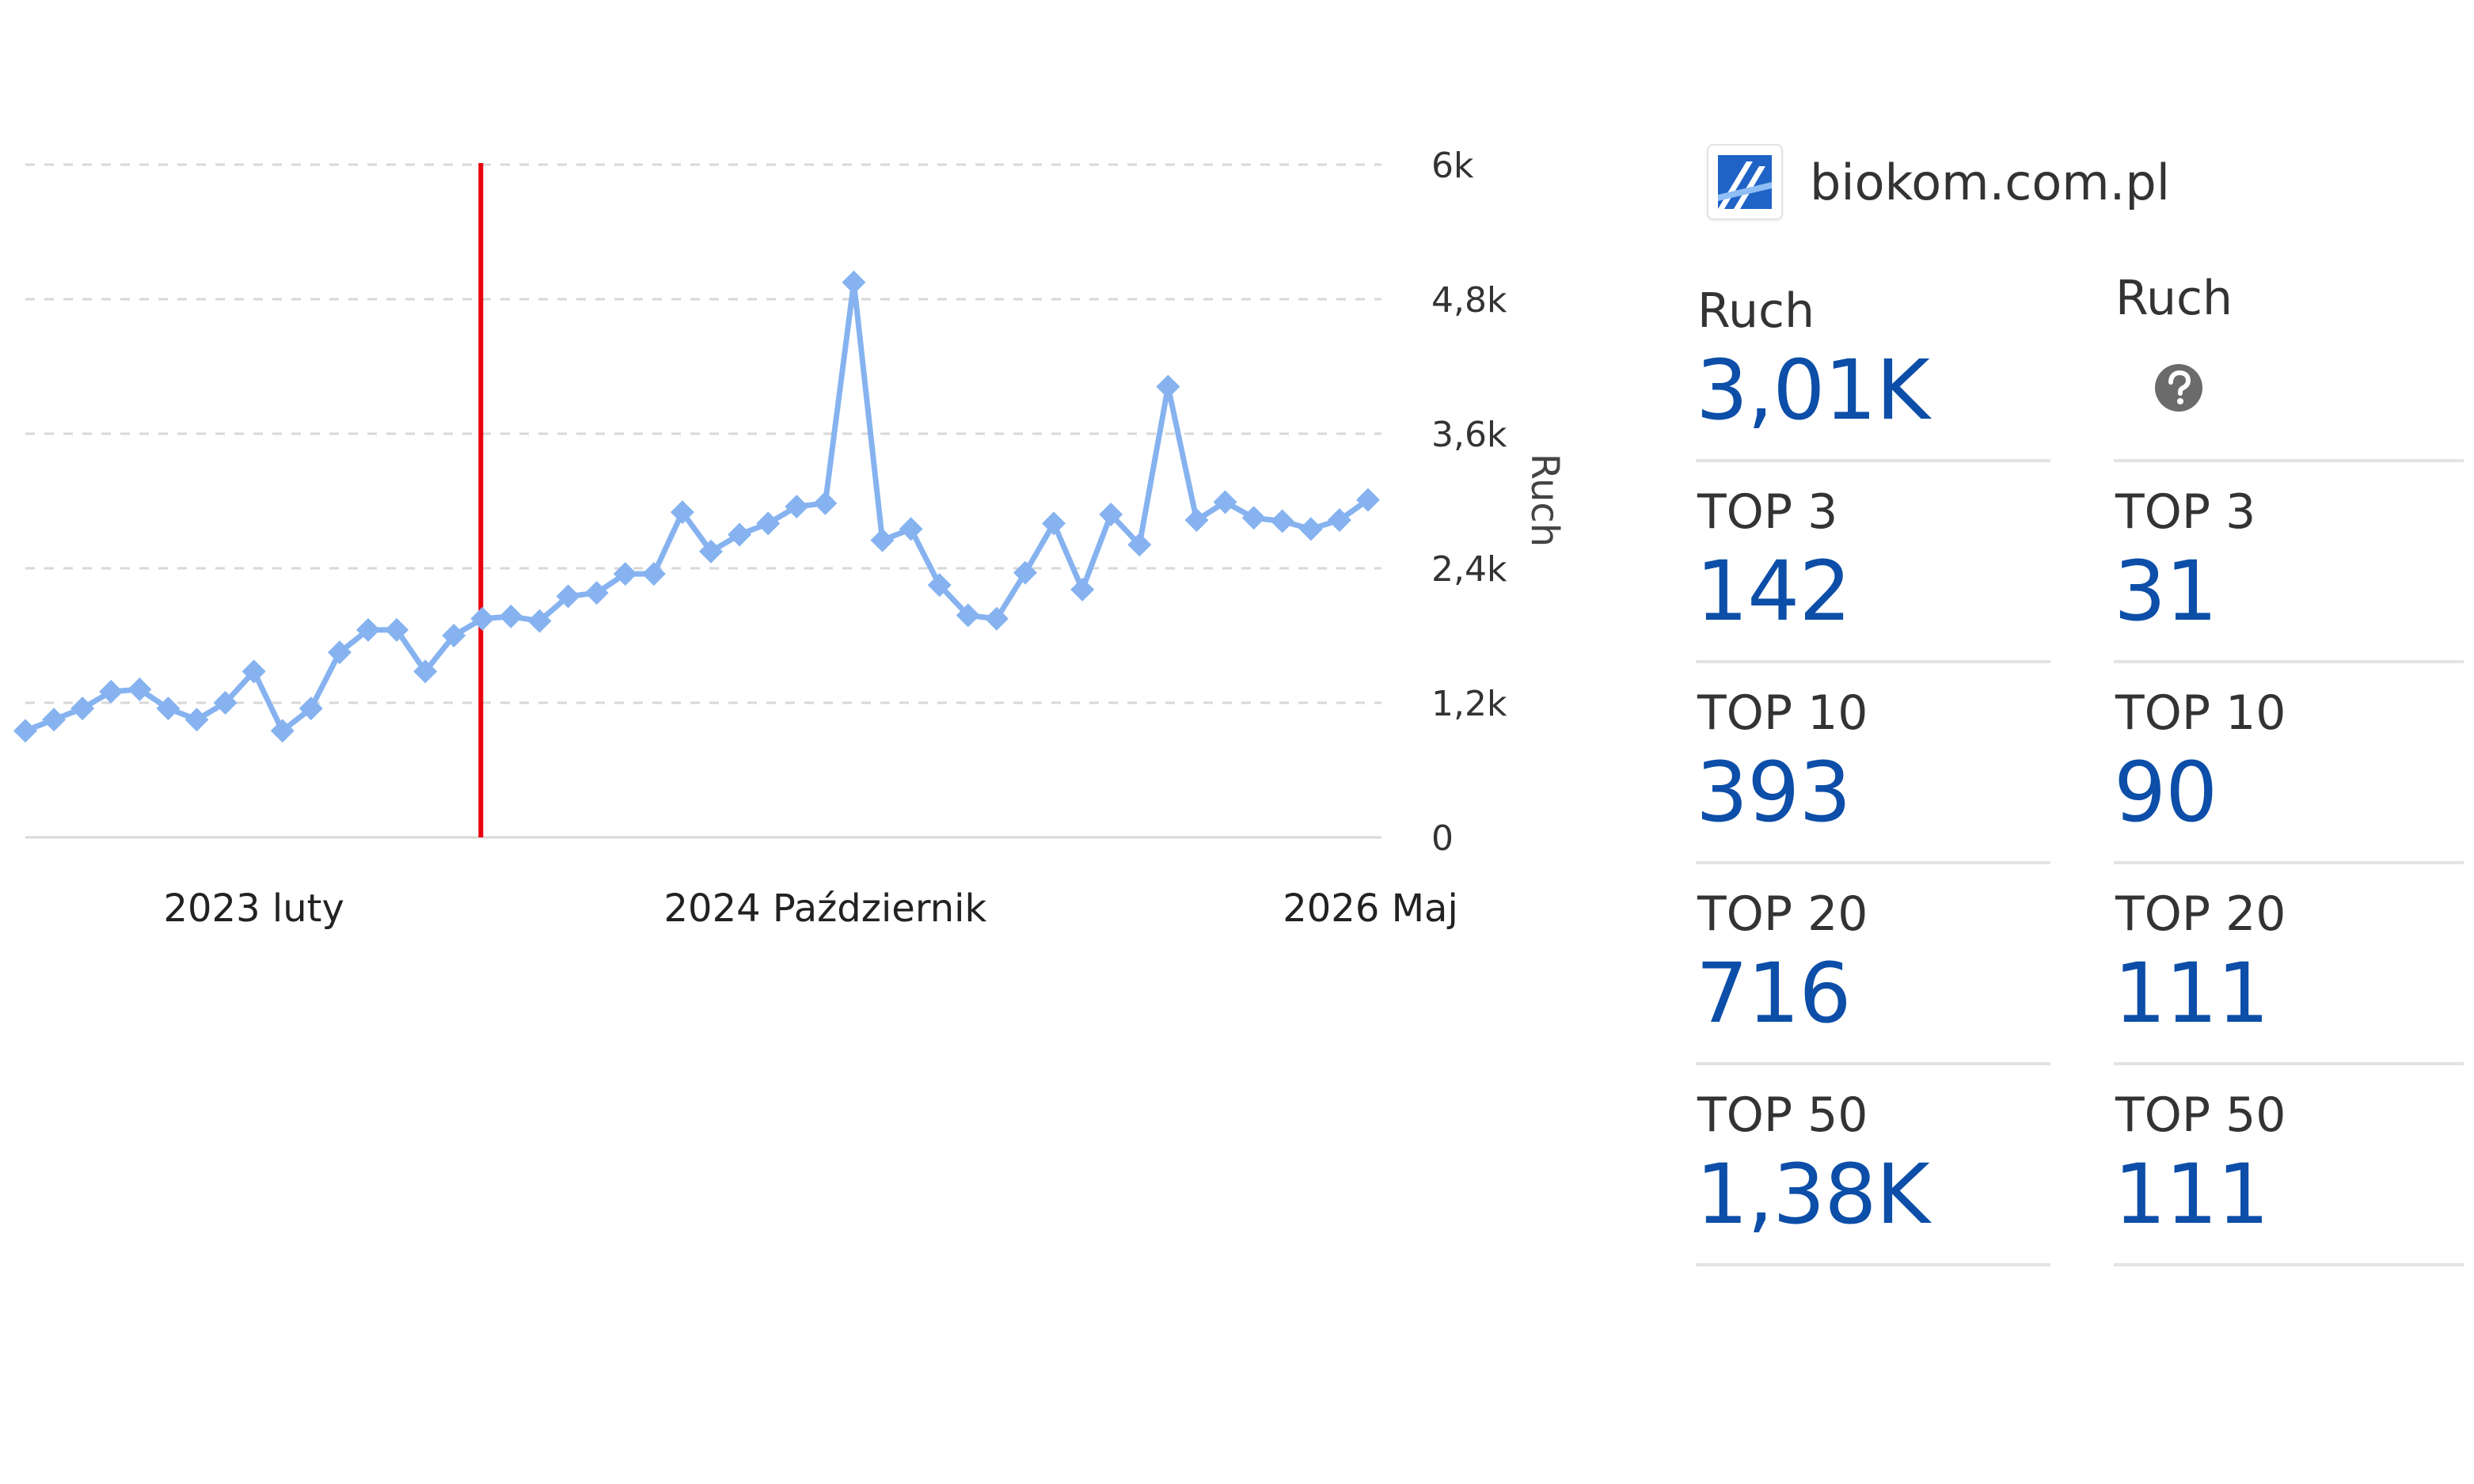 The height and width of the screenshot is (1484, 2474). I want to click on metric-traffic: Ruch 3,01K, so click(1873, 361).